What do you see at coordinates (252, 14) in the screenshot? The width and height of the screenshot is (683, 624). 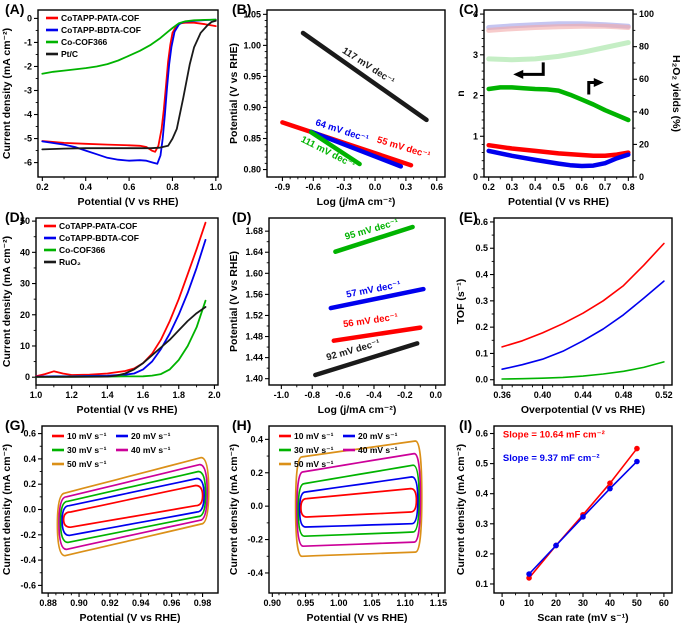 I see `svg-text: 1.05` at bounding box center [252, 14].